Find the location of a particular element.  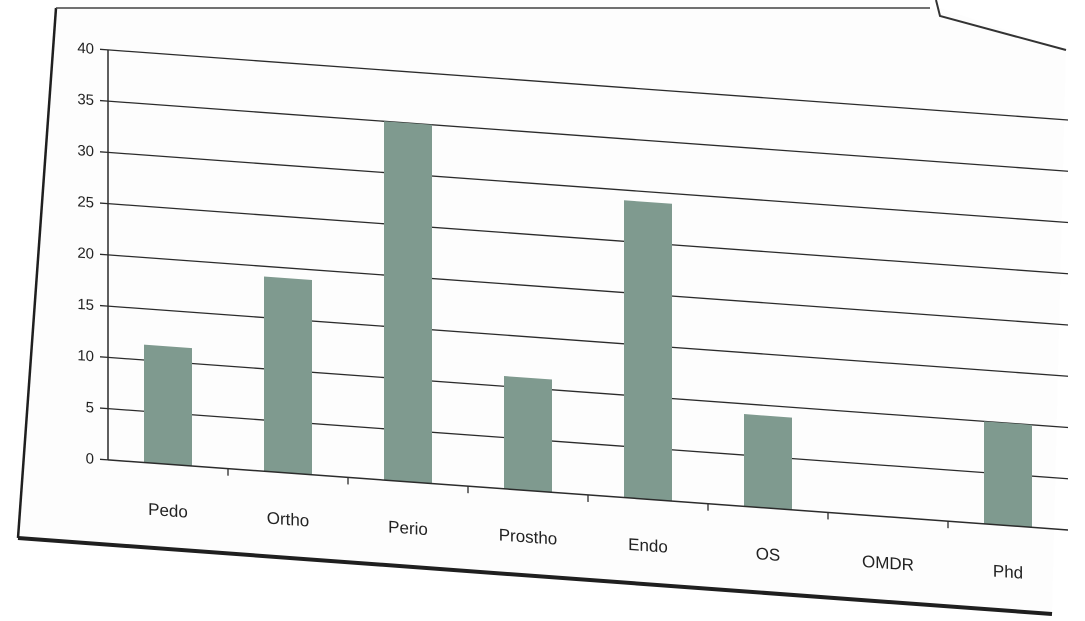

x-category-label: Perio is located at coordinates (408, 528).